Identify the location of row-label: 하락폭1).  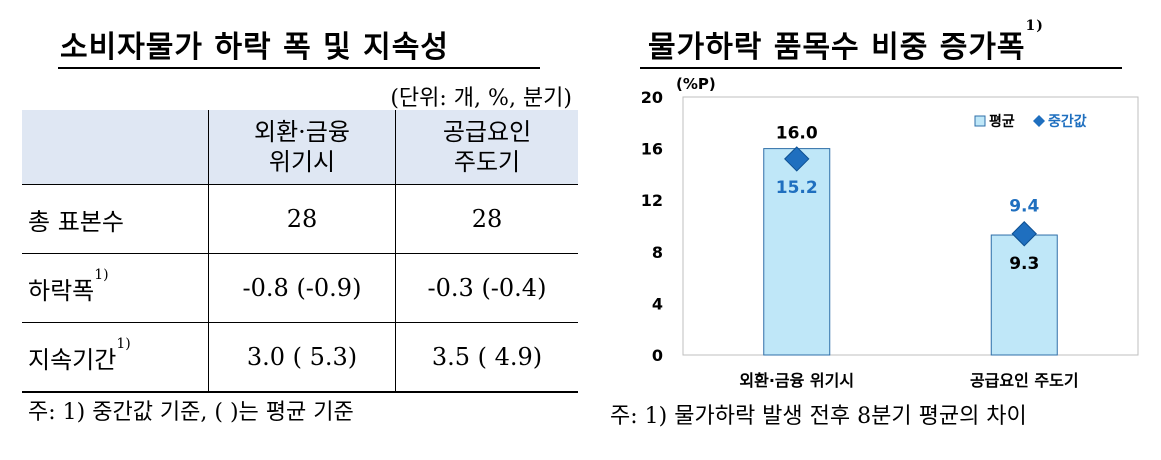
(115, 288).